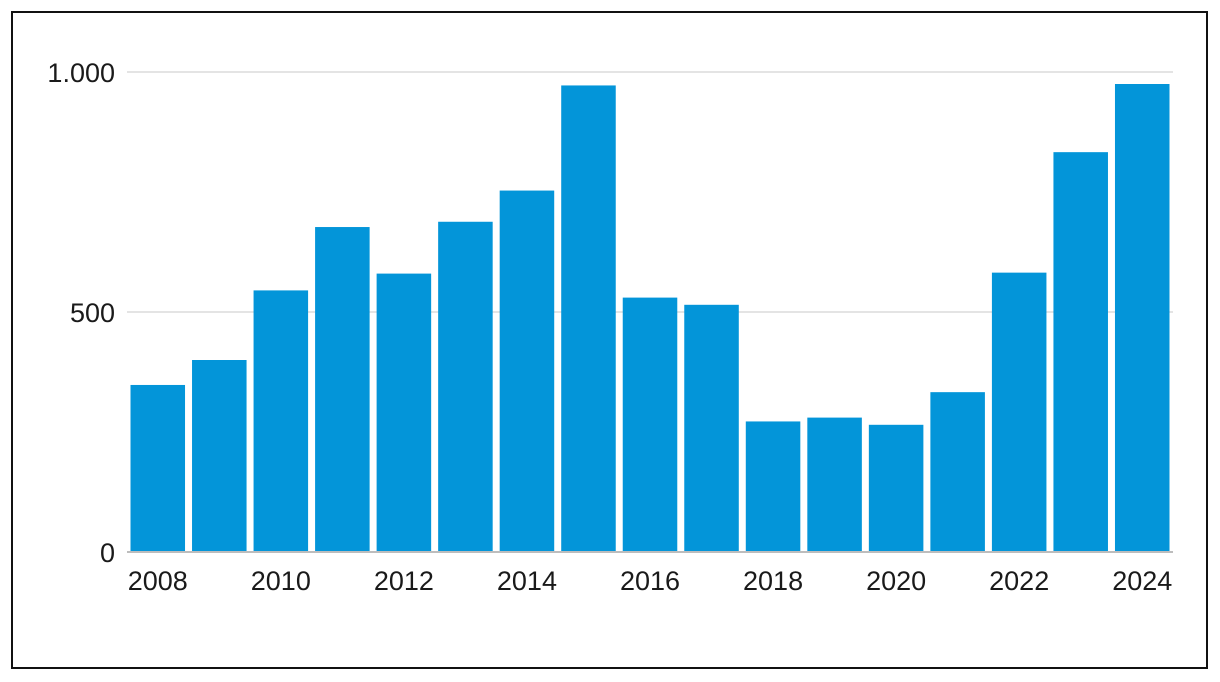 The image size is (1220, 682). Describe the element at coordinates (342, 390) in the screenshot. I see `bar-2011` at that location.